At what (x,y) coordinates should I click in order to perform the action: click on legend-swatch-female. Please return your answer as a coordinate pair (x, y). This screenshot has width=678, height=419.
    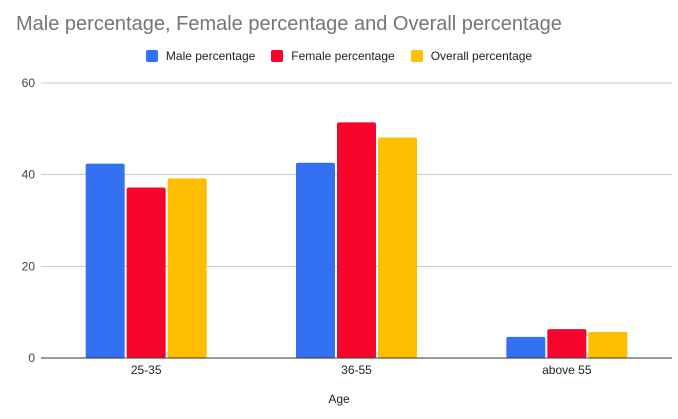
    Looking at the image, I should click on (277, 56).